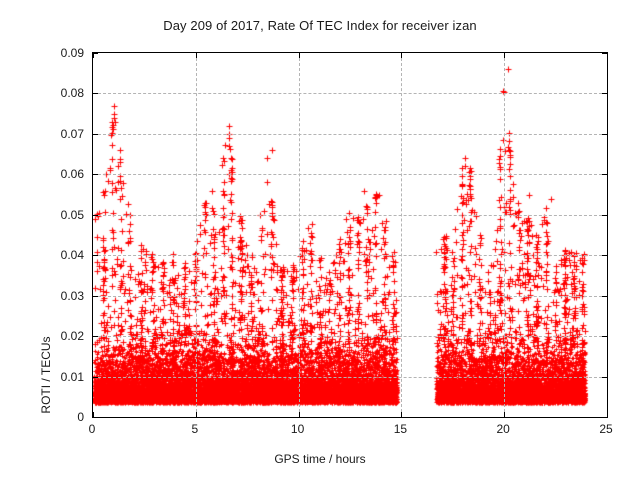 The height and width of the screenshot is (480, 640). Describe the element at coordinates (72, 336) in the screenshot. I see `y-tick-label: 0.02` at that location.